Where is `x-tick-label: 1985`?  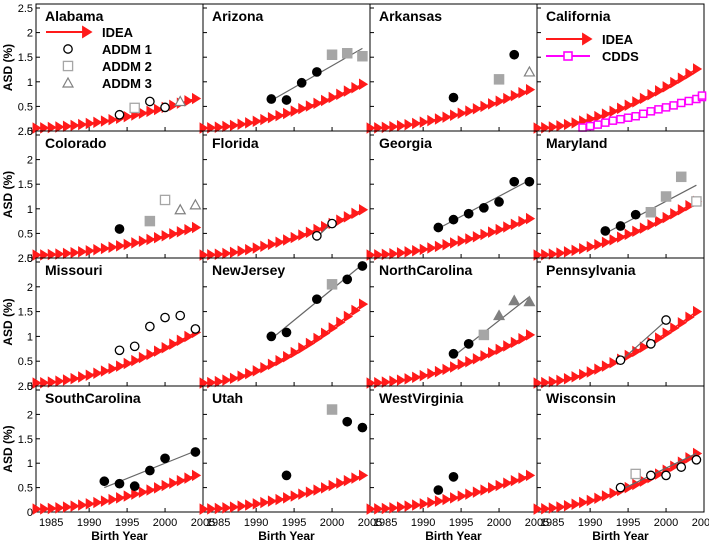
x-tick-label: 1985 is located at coordinates (218, 523).